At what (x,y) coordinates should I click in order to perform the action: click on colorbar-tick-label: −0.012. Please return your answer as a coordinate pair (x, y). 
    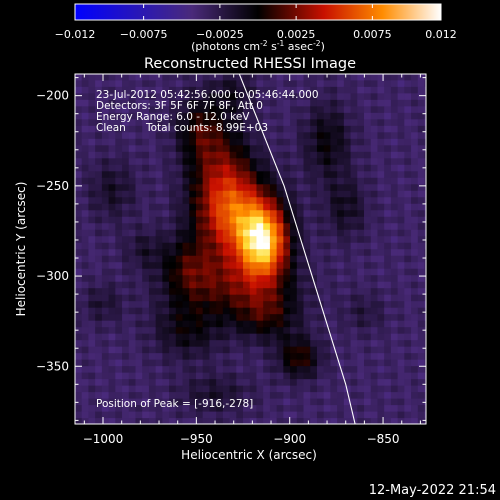
    Looking at the image, I should click on (75, 34).